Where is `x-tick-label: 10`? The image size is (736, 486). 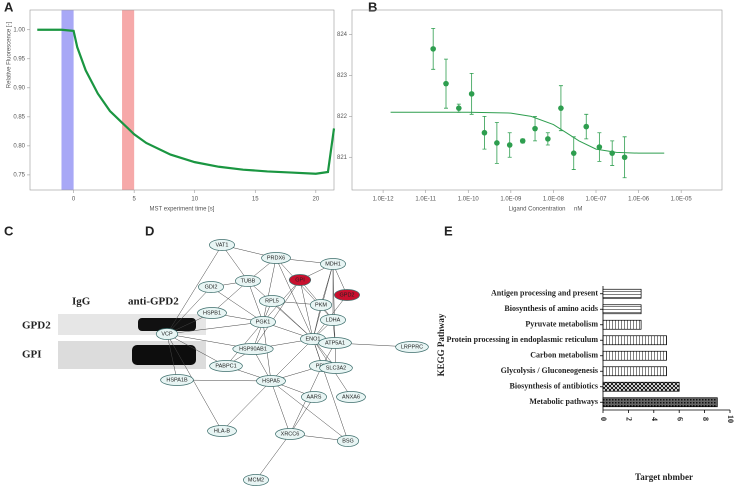 x-tick-label: 10 is located at coordinates (730, 419).